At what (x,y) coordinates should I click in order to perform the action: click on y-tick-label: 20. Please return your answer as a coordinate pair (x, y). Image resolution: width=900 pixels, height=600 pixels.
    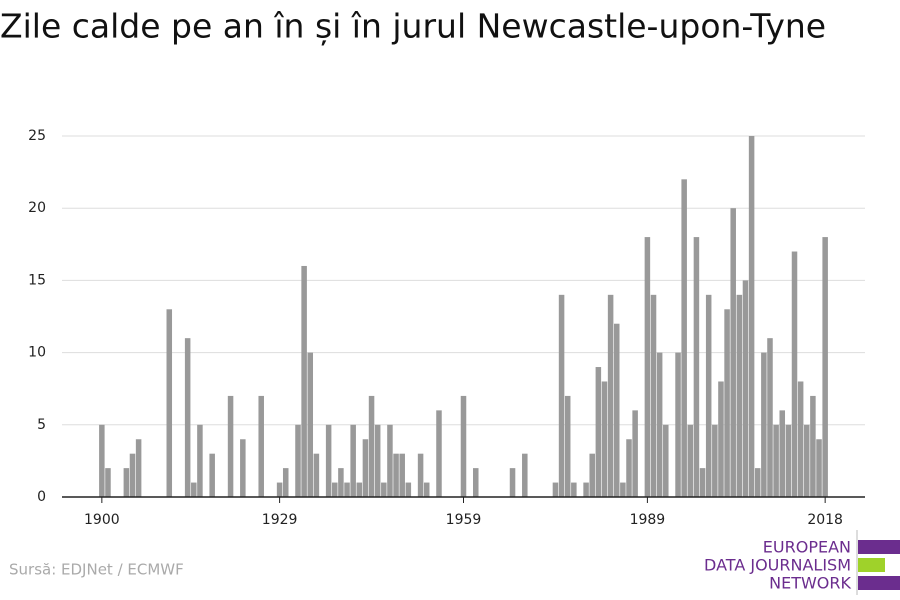
    Looking at the image, I should click on (37, 208).